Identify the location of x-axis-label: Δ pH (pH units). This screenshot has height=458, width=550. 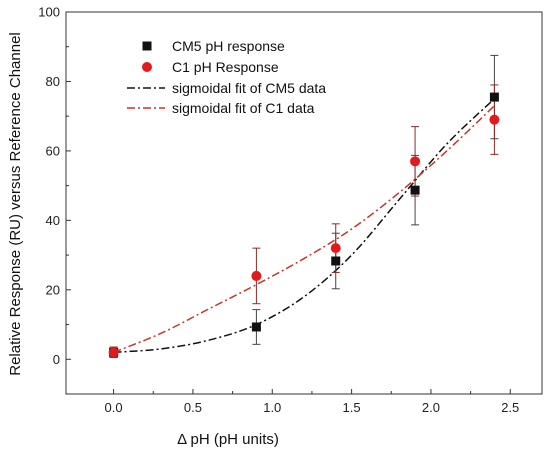
(228, 439).